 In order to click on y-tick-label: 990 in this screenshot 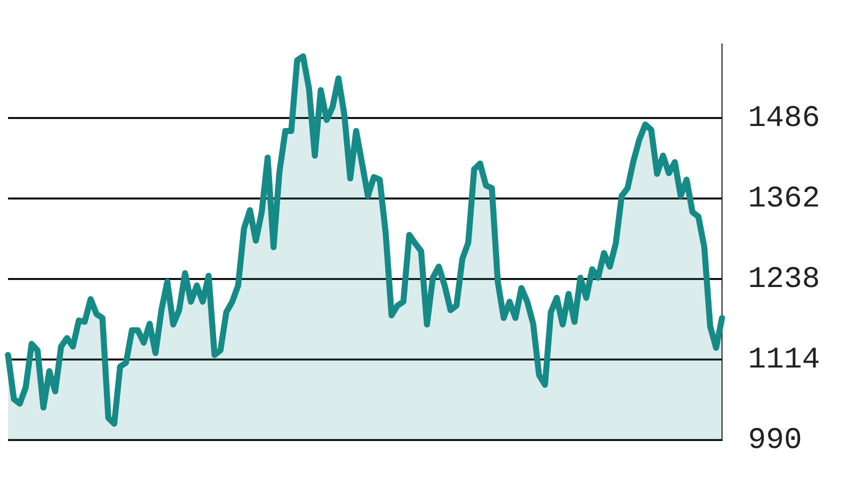, I will do `click(775, 441)`.